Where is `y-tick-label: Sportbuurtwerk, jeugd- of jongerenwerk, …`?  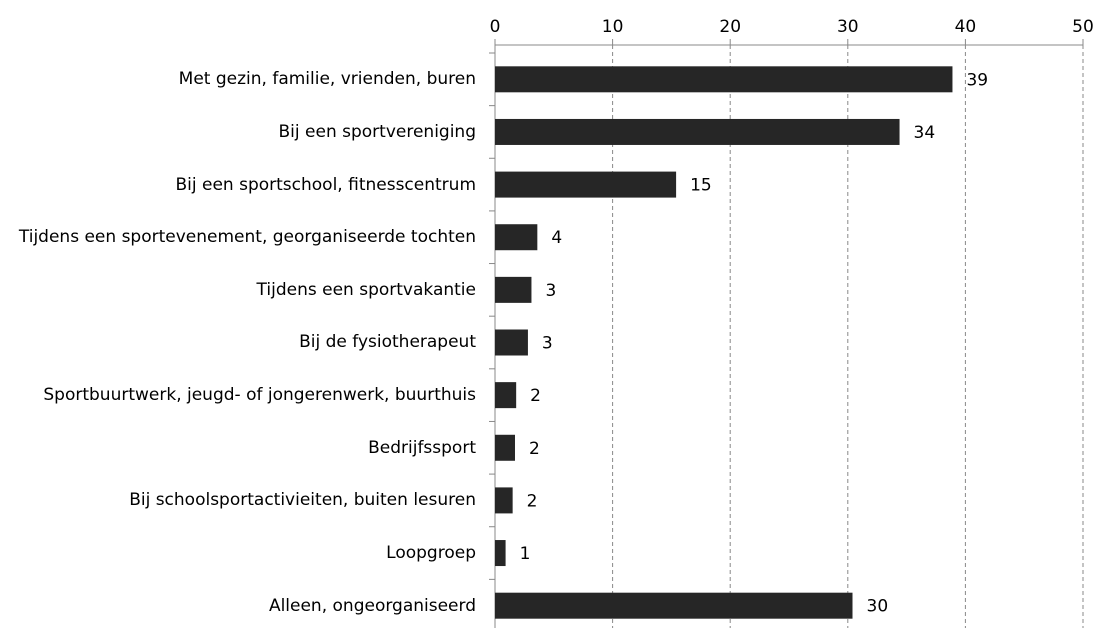
y-tick-label: Sportbuurtwerk, jeugd- of jongerenwerk, … is located at coordinates (259, 395).